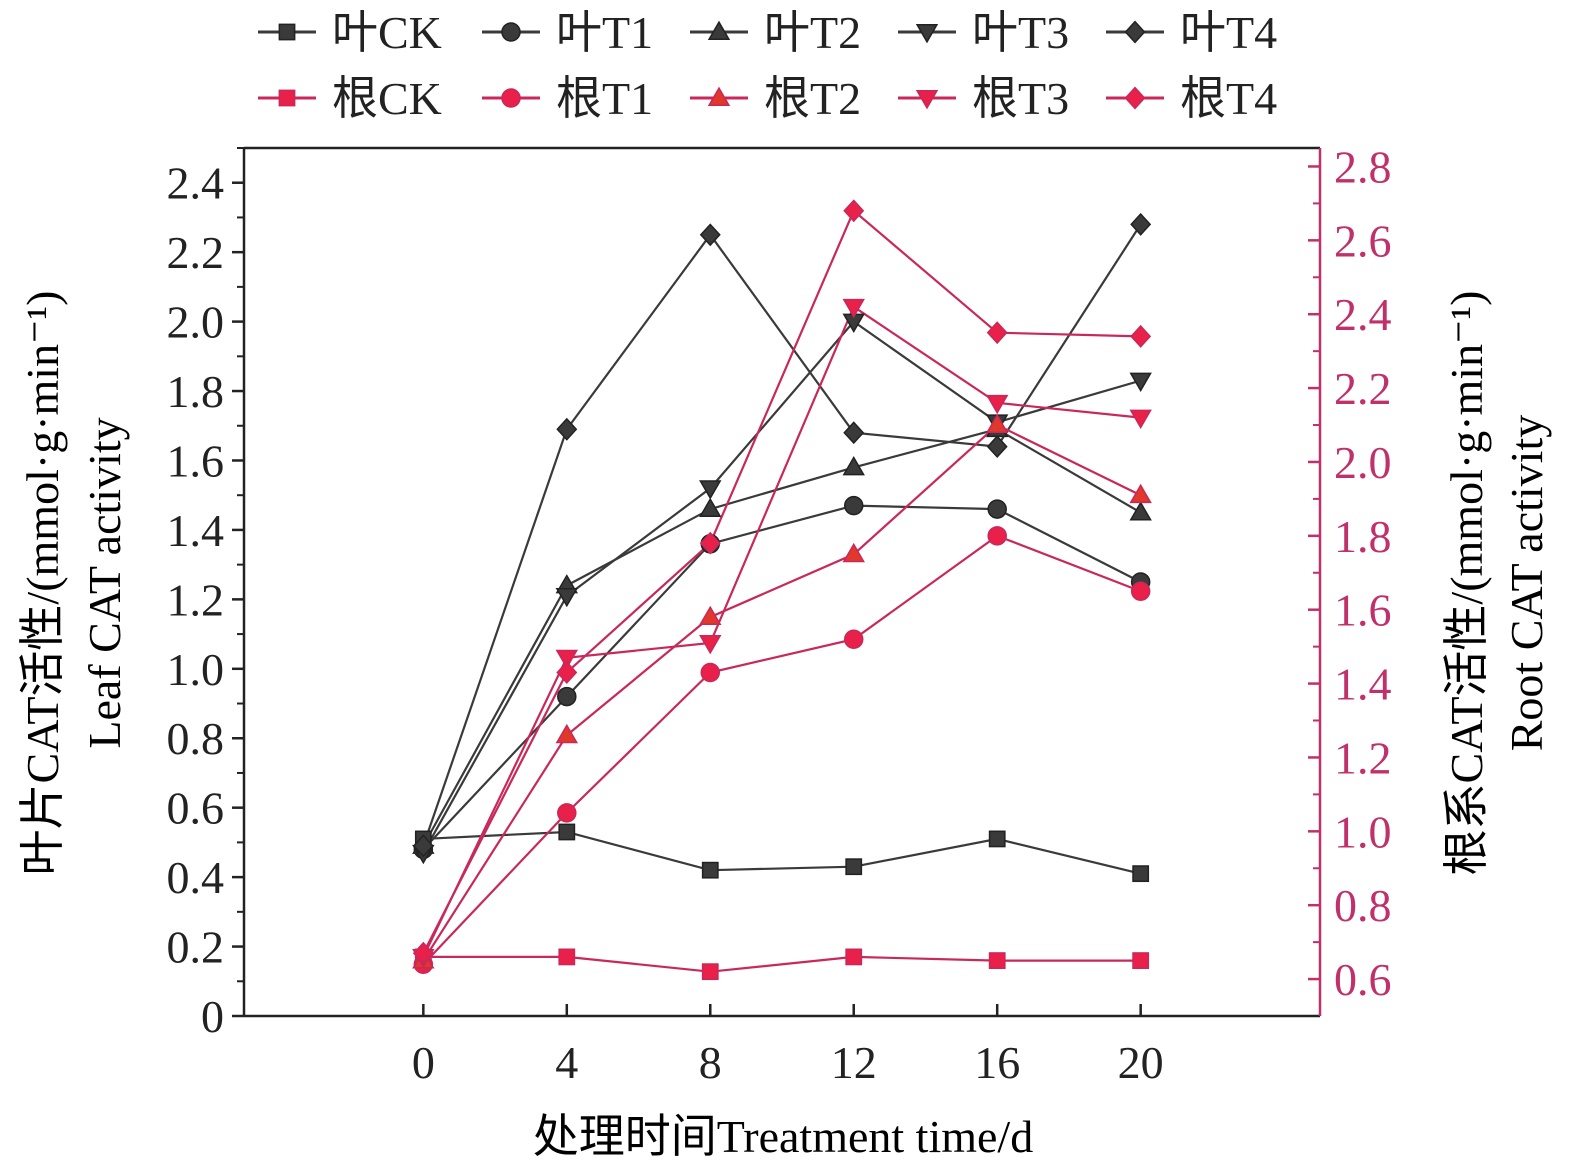 This screenshot has height=1174, width=1575. What do you see at coordinates (104, 582) in the screenshot?
I see `left-y-axis-title-en: Leaf CAT activity` at bounding box center [104, 582].